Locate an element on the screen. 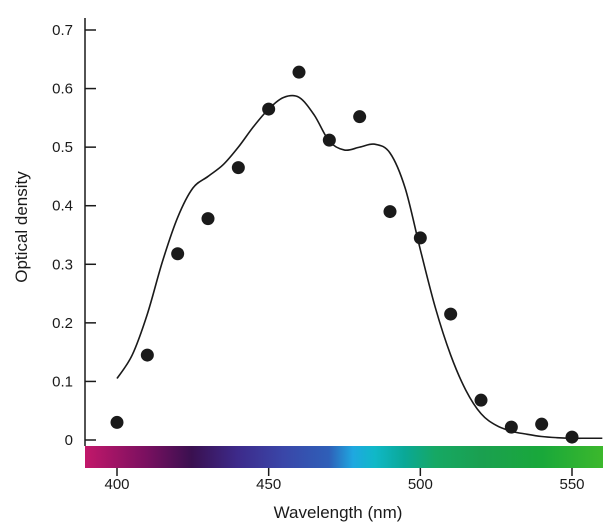 The height and width of the screenshot is (526, 606). y-tick-label: 0.6 is located at coordinates (62, 89).